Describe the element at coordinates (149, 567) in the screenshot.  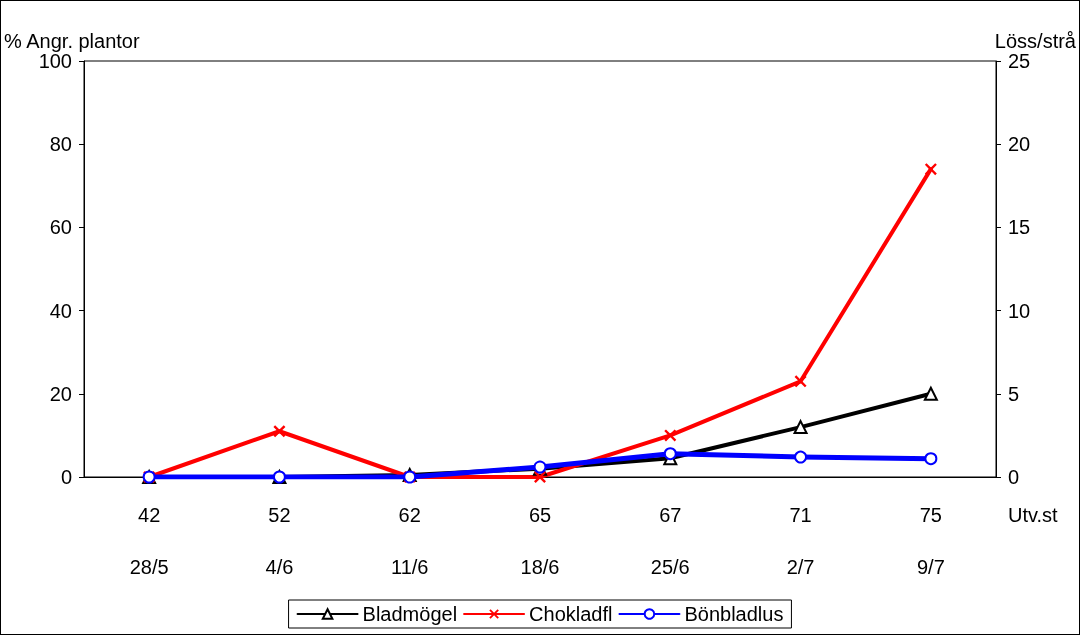
I see `text: 28/5` at that location.